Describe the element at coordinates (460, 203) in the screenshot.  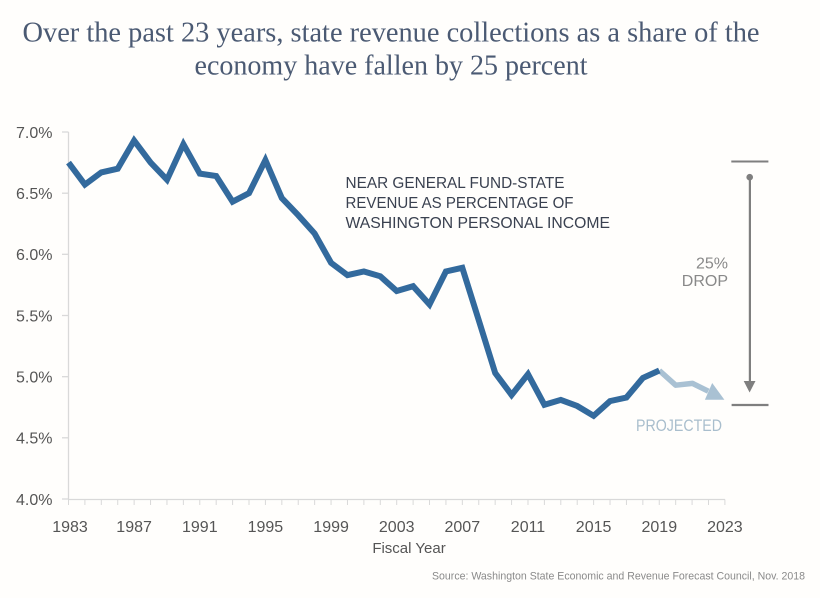
I see `svg-text: REVENUE AS PERCENTAGE OF` at that location.